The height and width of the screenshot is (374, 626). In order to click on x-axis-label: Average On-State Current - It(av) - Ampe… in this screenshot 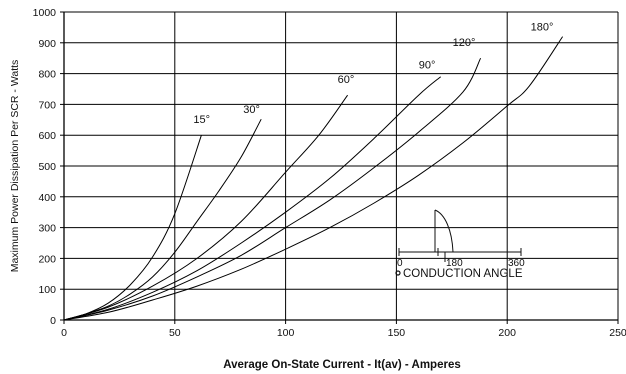, I will do `click(342, 365)`.